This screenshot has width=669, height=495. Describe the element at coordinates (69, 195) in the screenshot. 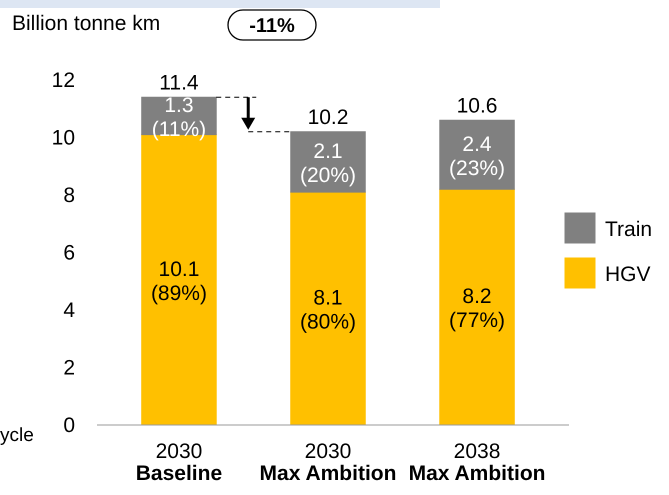

I see `y-tick-label: 8` at that location.